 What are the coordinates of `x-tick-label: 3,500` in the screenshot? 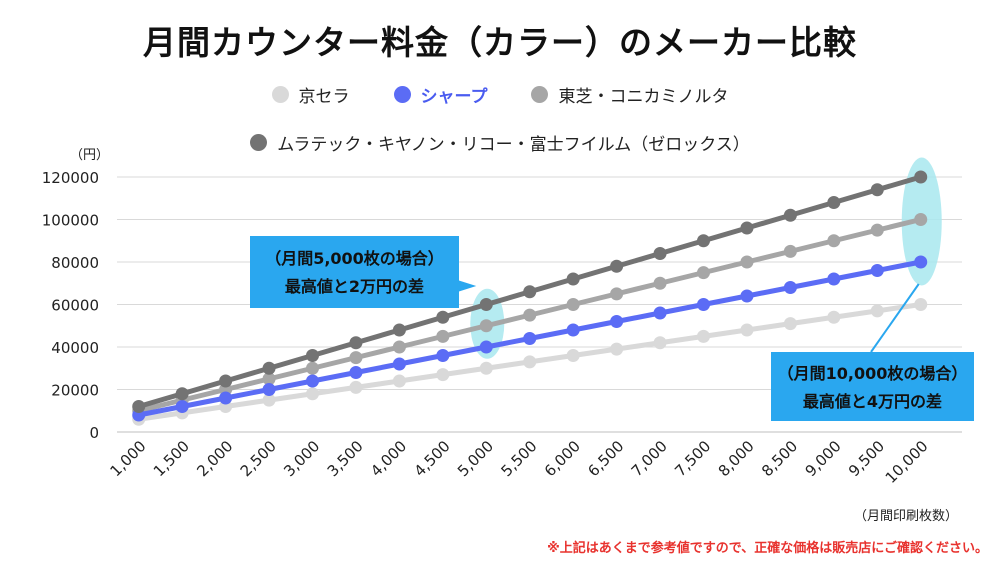 It's located at (345, 458).